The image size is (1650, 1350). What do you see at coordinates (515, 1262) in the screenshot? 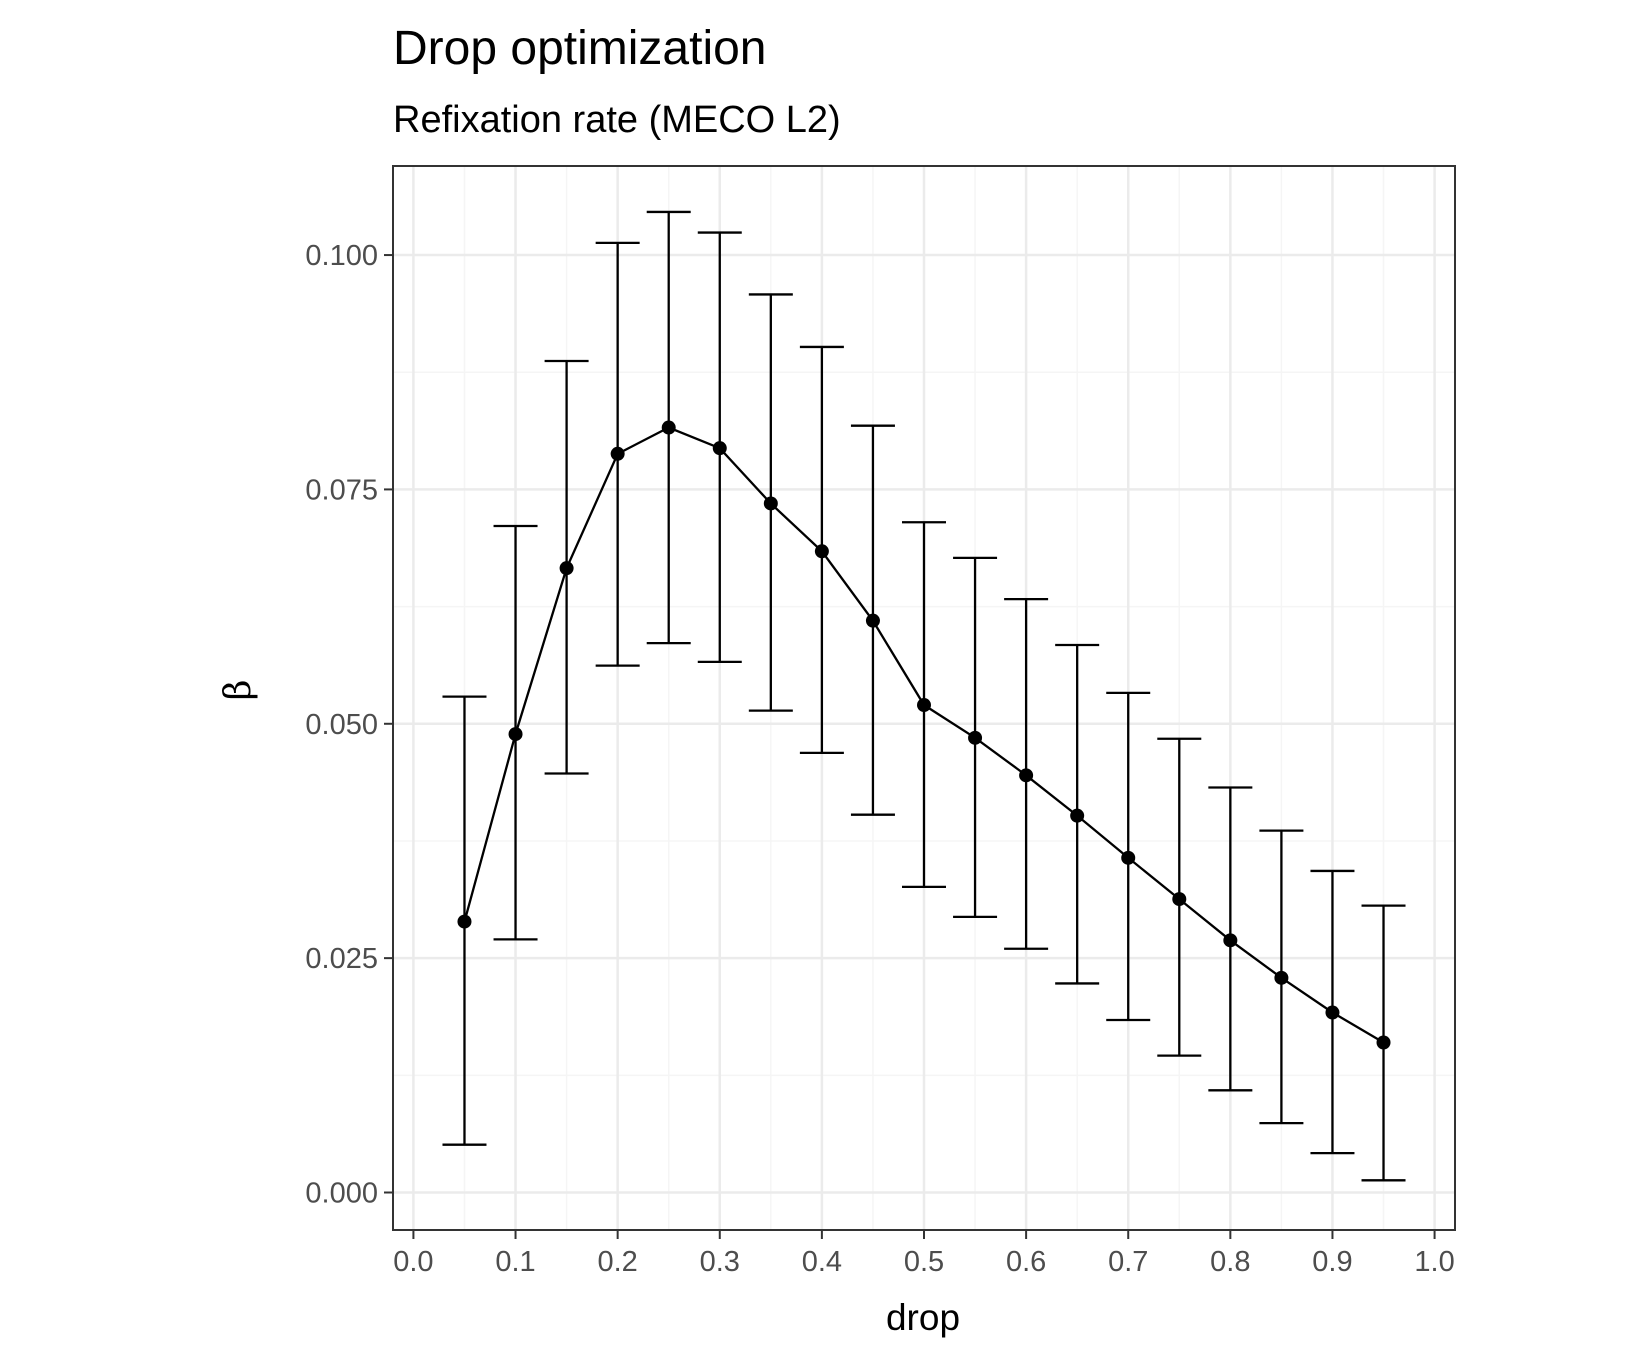
I see `x-tick-label: 0.1` at bounding box center [515, 1262].